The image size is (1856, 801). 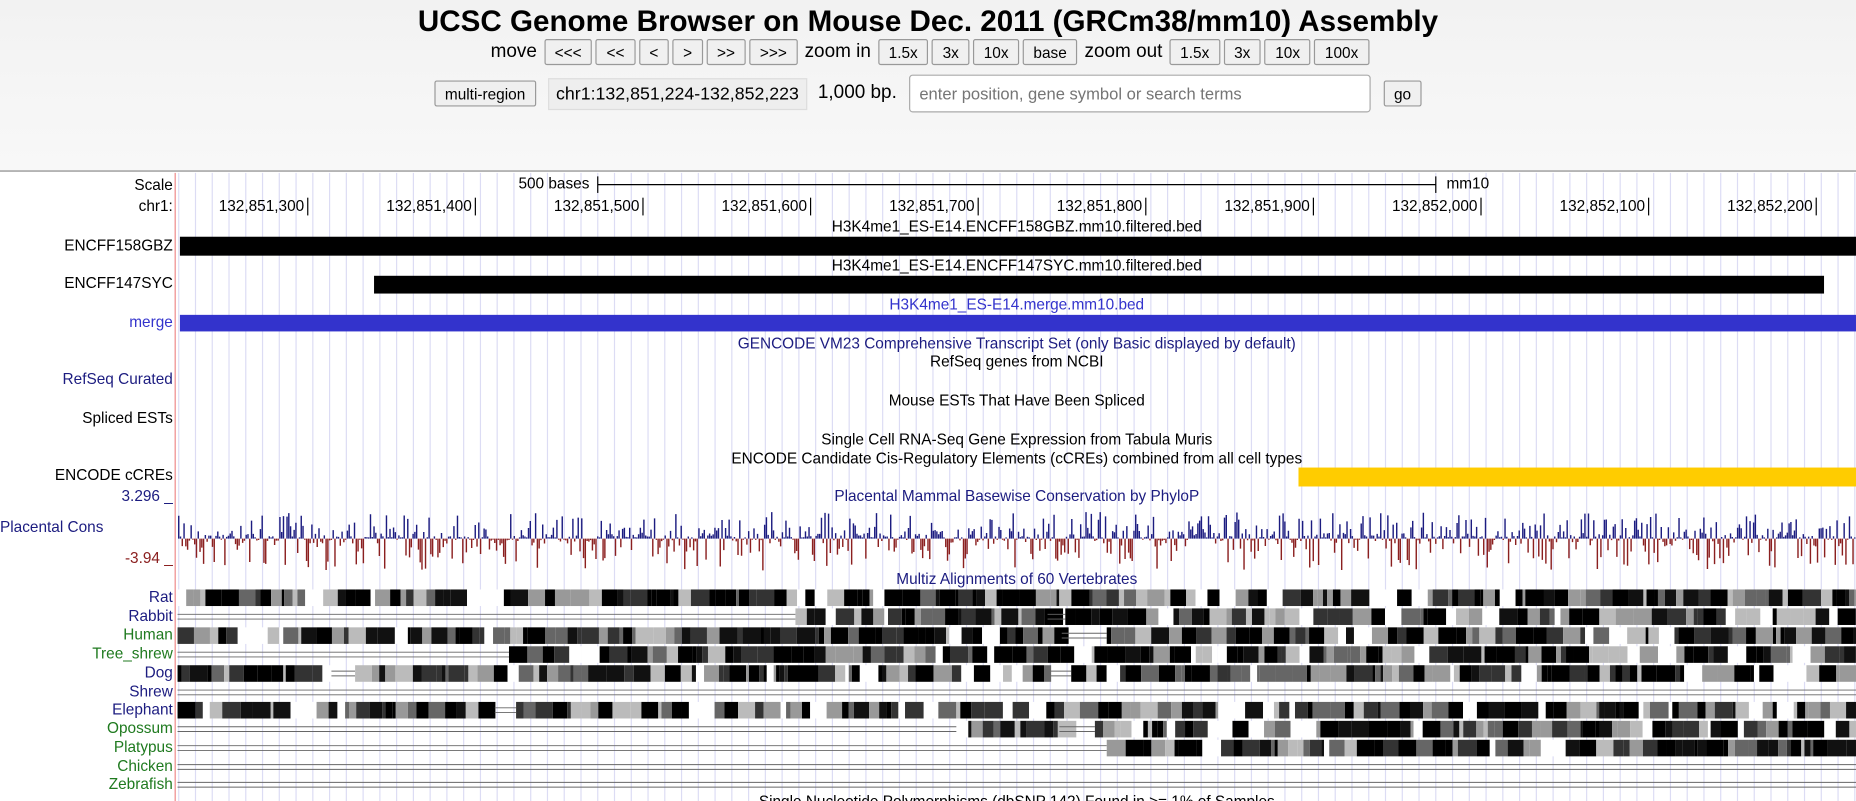 I want to click on track-label: ENCFF147SYC, so click(x=118, y=283).